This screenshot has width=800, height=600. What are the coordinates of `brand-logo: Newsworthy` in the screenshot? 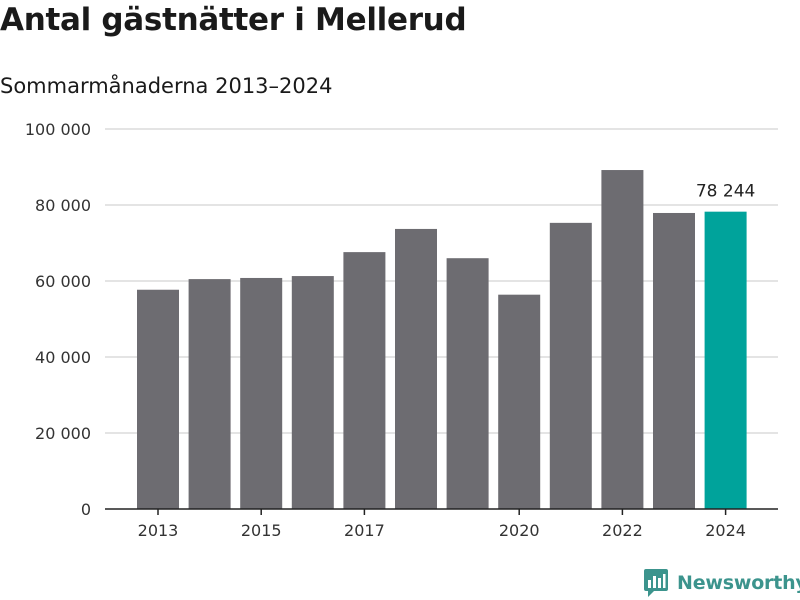 It's located at (722, 583).